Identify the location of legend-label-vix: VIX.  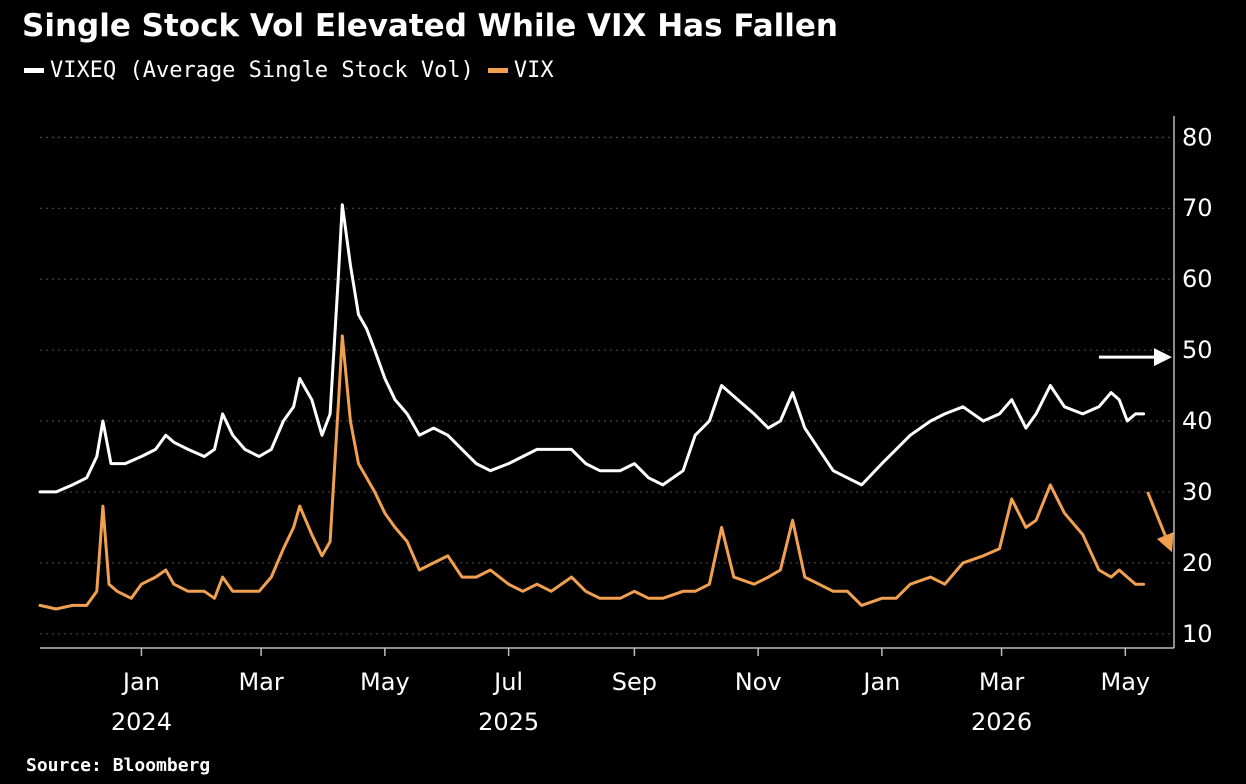
(533, 70).